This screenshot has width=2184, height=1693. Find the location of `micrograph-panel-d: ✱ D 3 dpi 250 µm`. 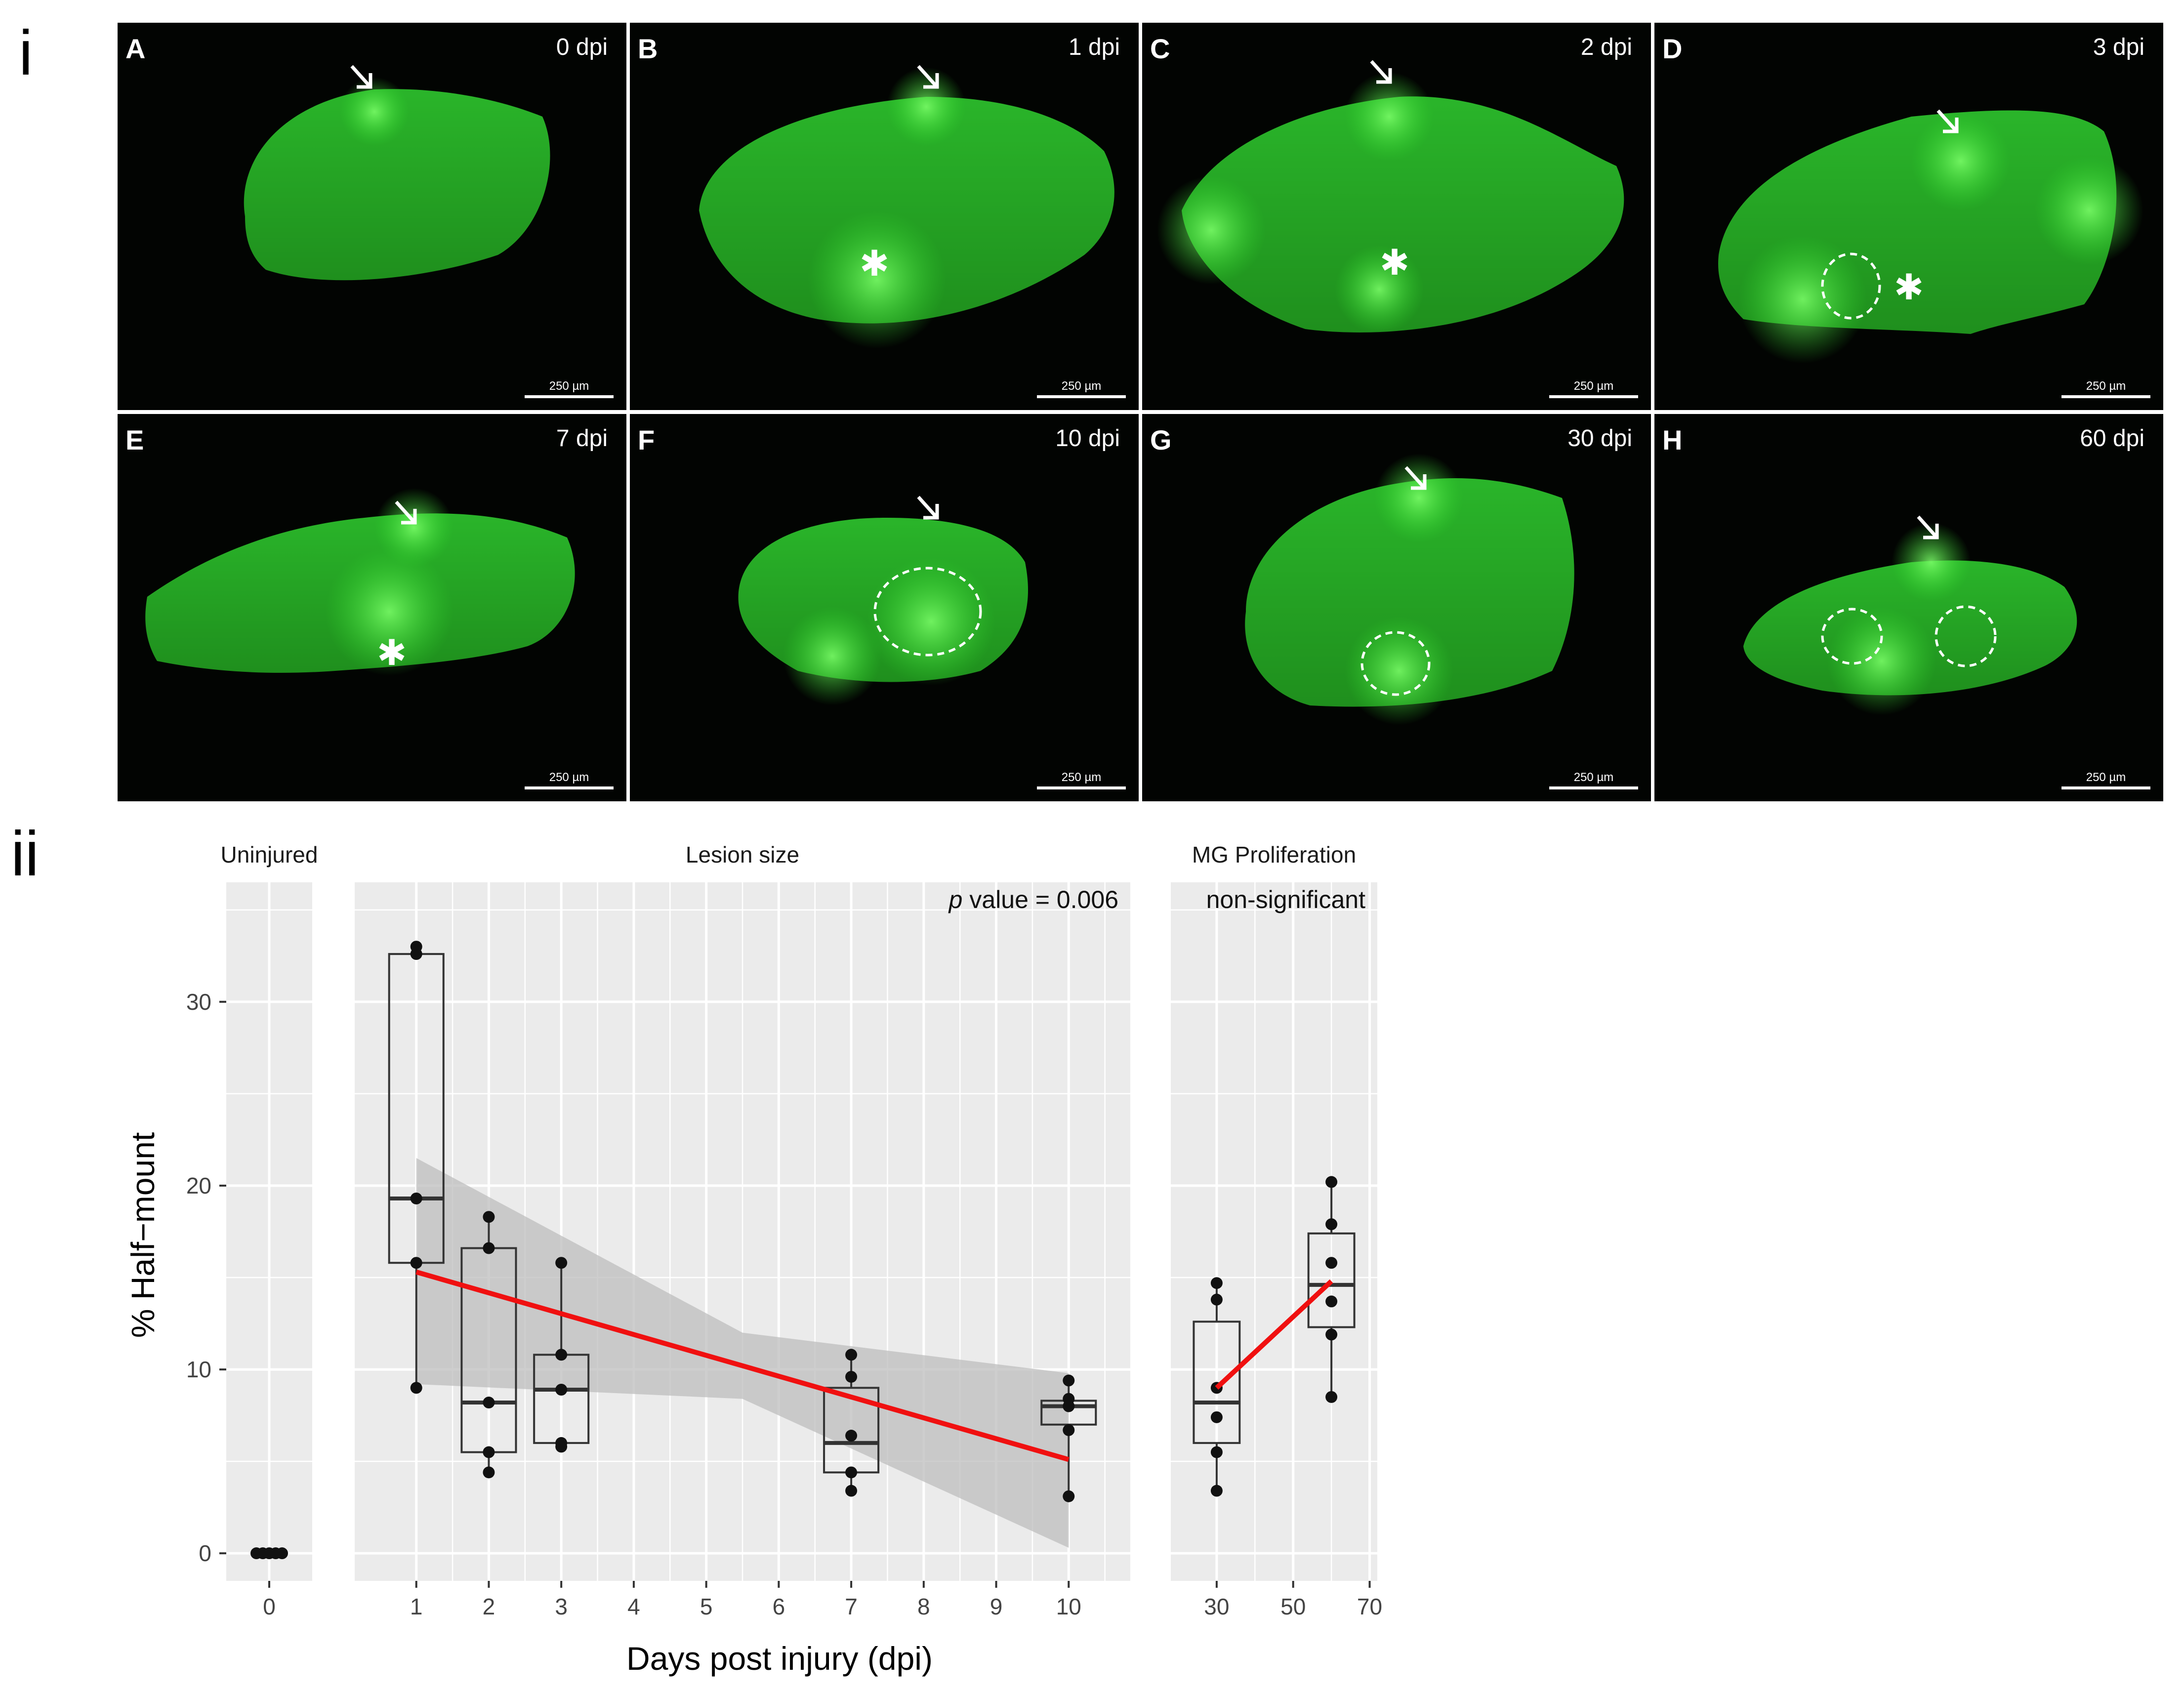

micrograph-panel-d: ✱ D 3 dpi 250 µm is located at coordinates (1908, 216).